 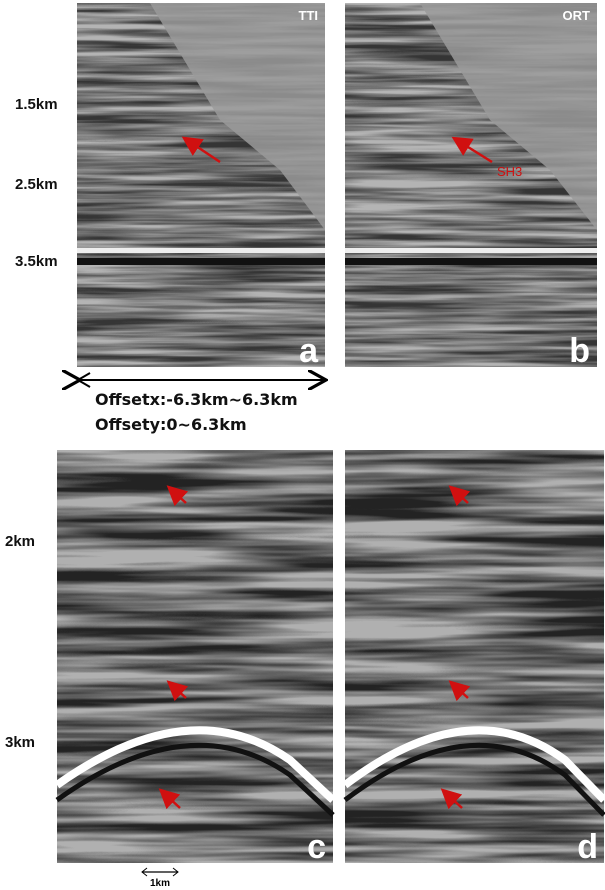 What do you see at coordinates (20, 541) in the screenshot?
I see `depth-label: 2km` at bounding box center [20, 541].